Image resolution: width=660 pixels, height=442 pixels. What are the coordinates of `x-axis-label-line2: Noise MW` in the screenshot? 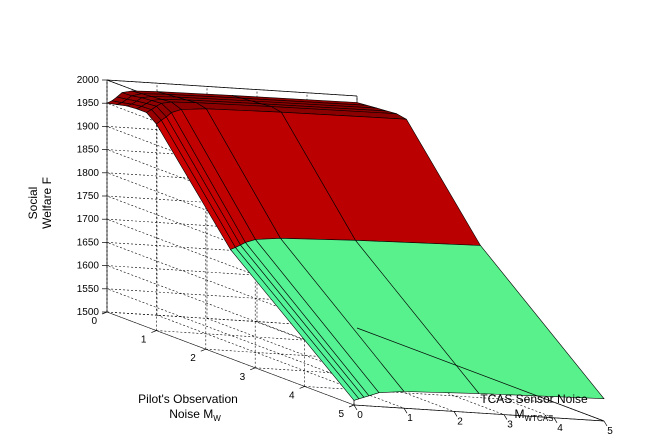 It's located at (195, 415).